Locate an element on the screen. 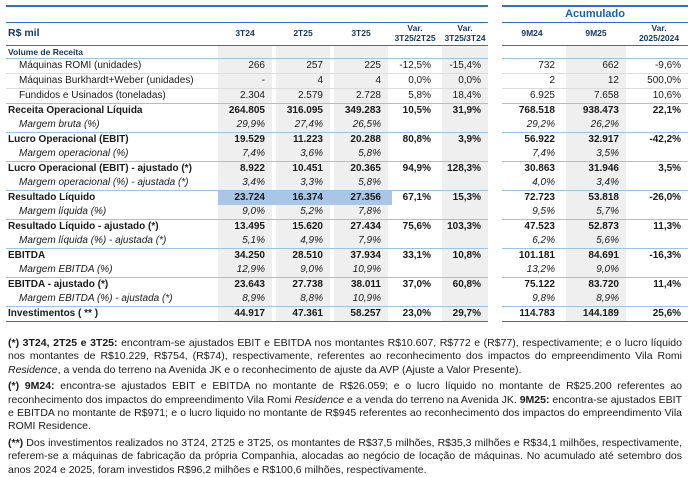 This screenshot has width=690, height=477. value-cell: 4 is located at coordinates (303, 81).